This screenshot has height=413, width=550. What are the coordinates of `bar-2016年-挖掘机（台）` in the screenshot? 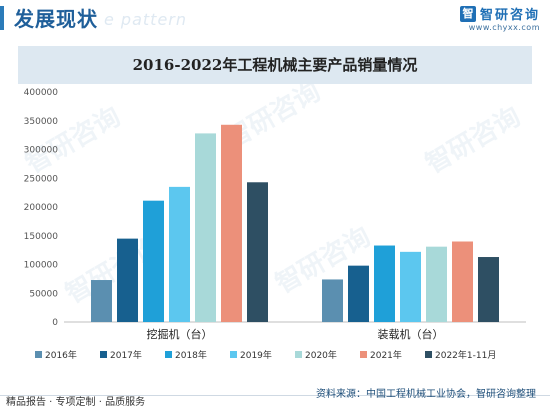 It's located at (101, 301).